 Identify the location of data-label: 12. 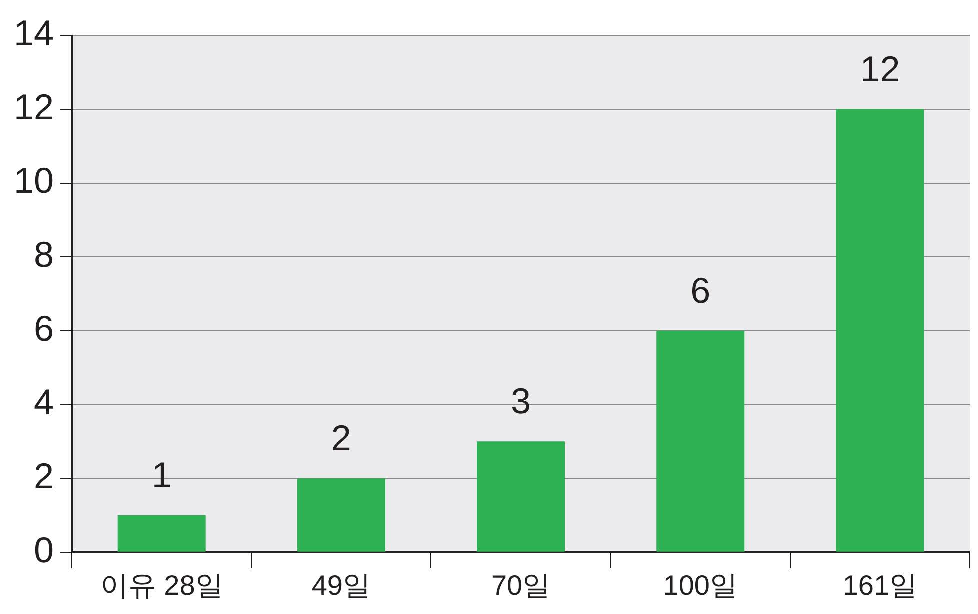
(880, 69).